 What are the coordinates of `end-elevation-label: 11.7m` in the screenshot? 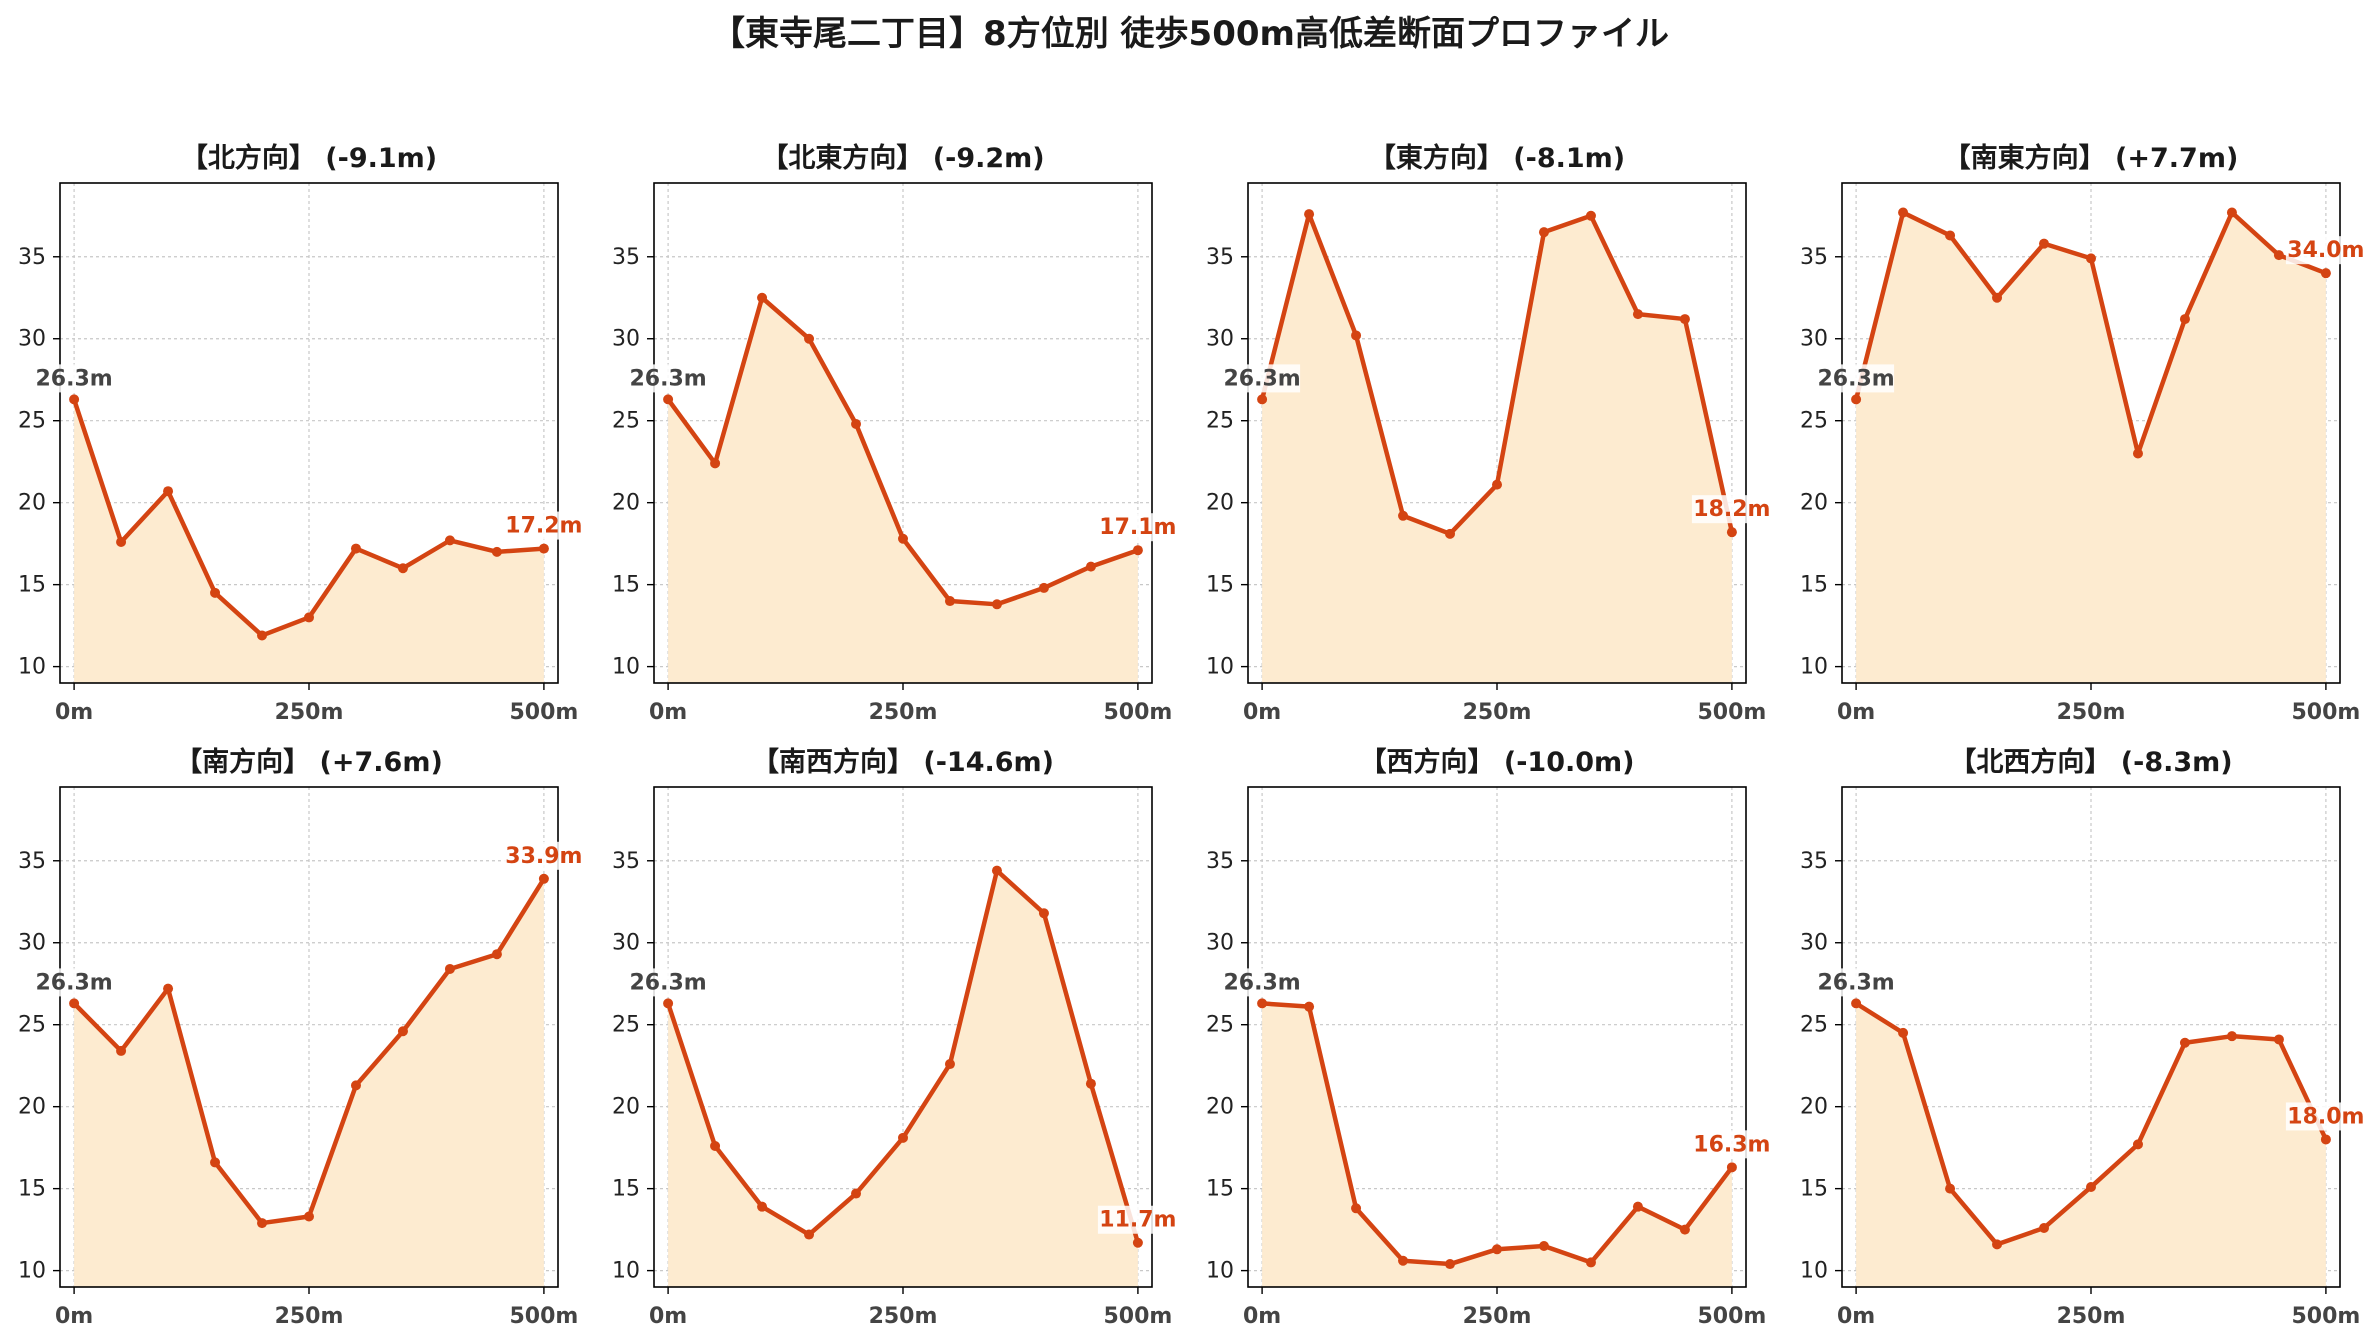 It's located at (1137, 1220).